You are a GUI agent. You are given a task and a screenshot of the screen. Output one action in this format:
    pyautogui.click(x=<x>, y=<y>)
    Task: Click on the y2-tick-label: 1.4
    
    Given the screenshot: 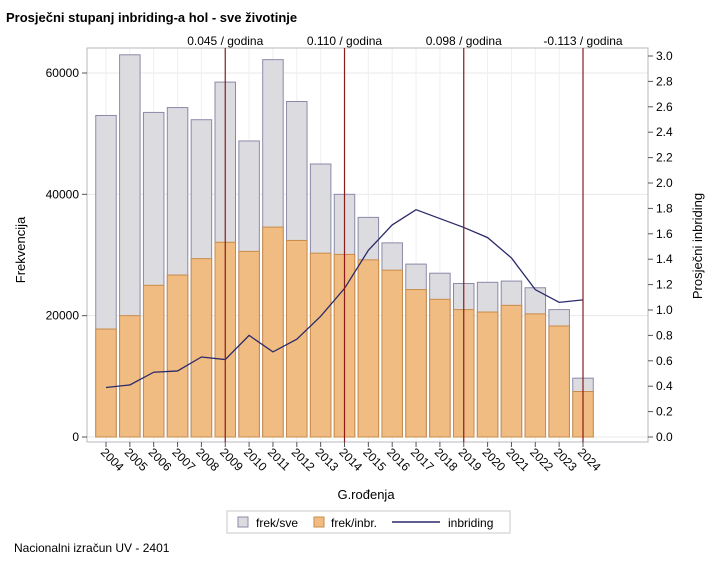 What is the action you would take?
    pyautogui.click(x=664, y=259)
    